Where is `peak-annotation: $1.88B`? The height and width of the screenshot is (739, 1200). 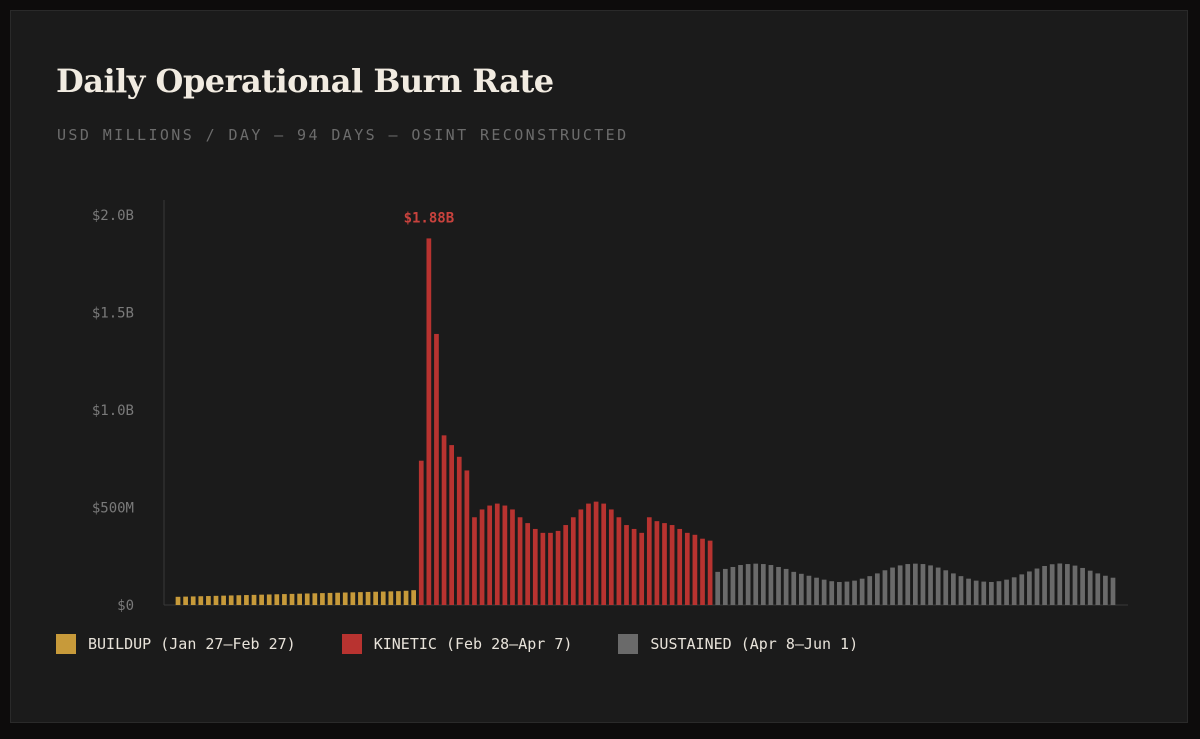
peak-annotation: $1.88B is located at coordinates (429, 218).